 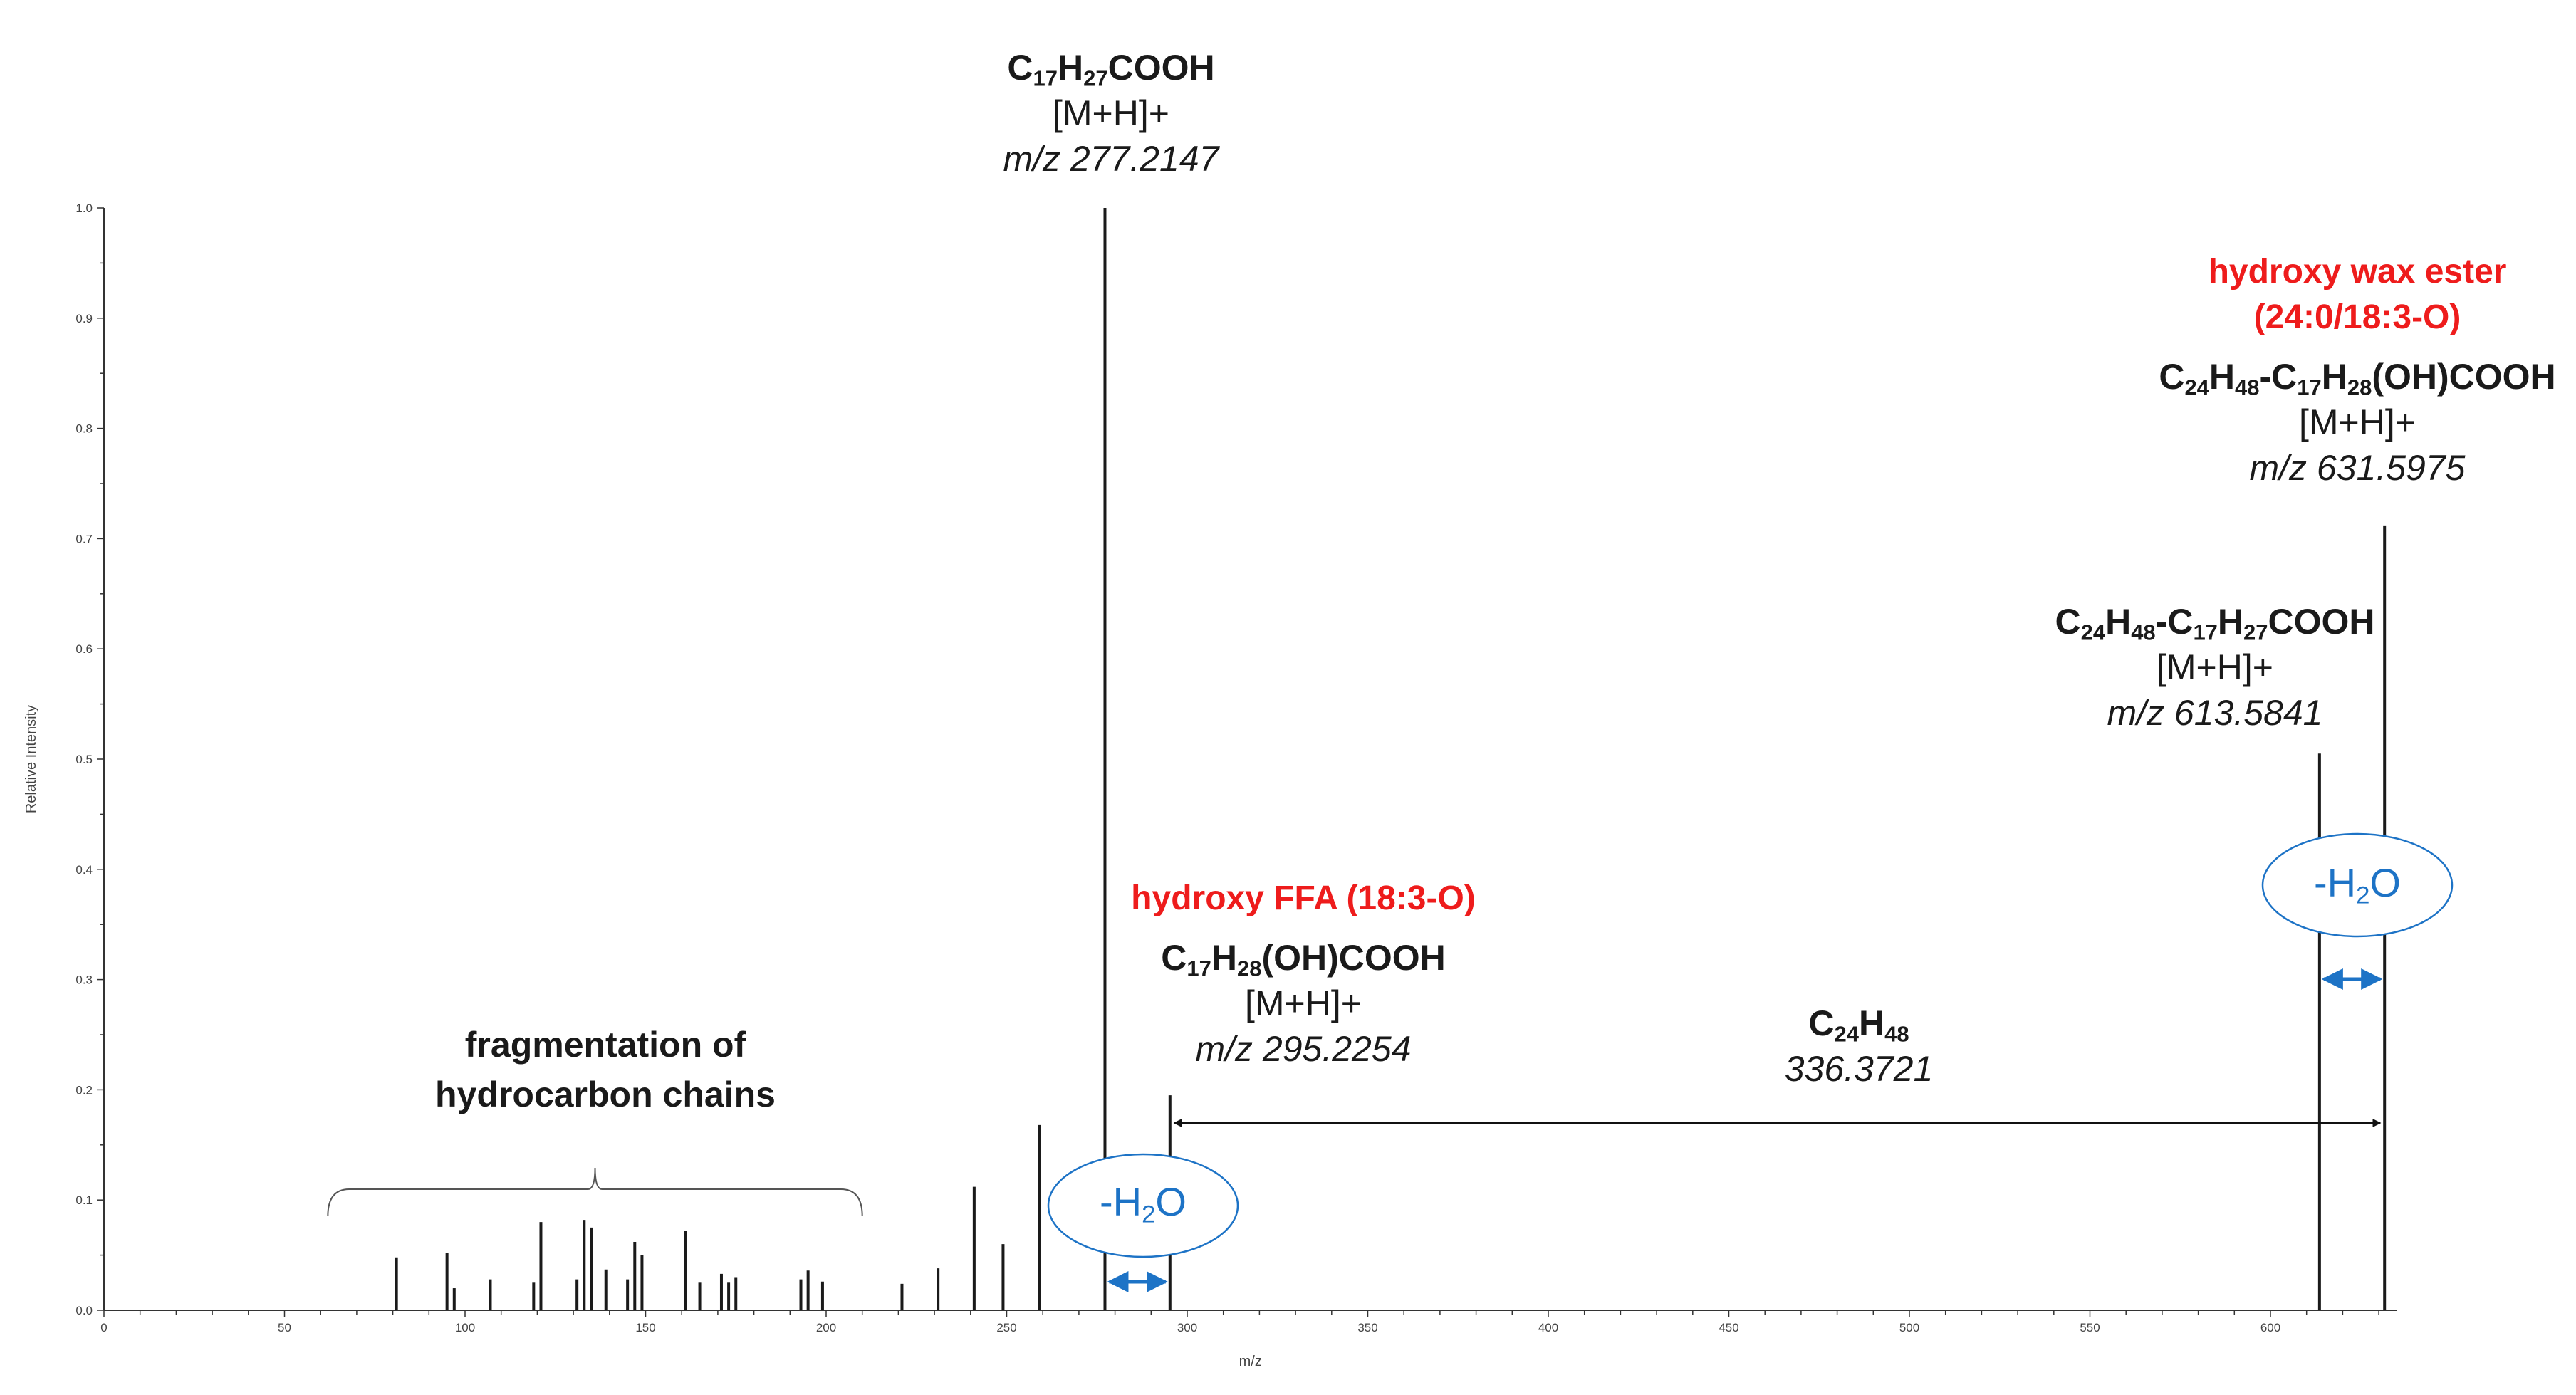 I want to click on x-tick-label: 500, so click(x=1909, y=1327).